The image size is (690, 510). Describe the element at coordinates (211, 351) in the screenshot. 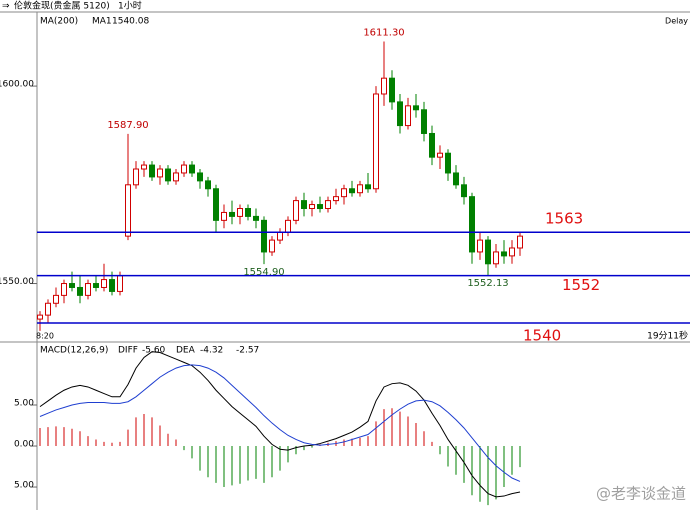

I see `legend-dea-value: -4.32` at that location.